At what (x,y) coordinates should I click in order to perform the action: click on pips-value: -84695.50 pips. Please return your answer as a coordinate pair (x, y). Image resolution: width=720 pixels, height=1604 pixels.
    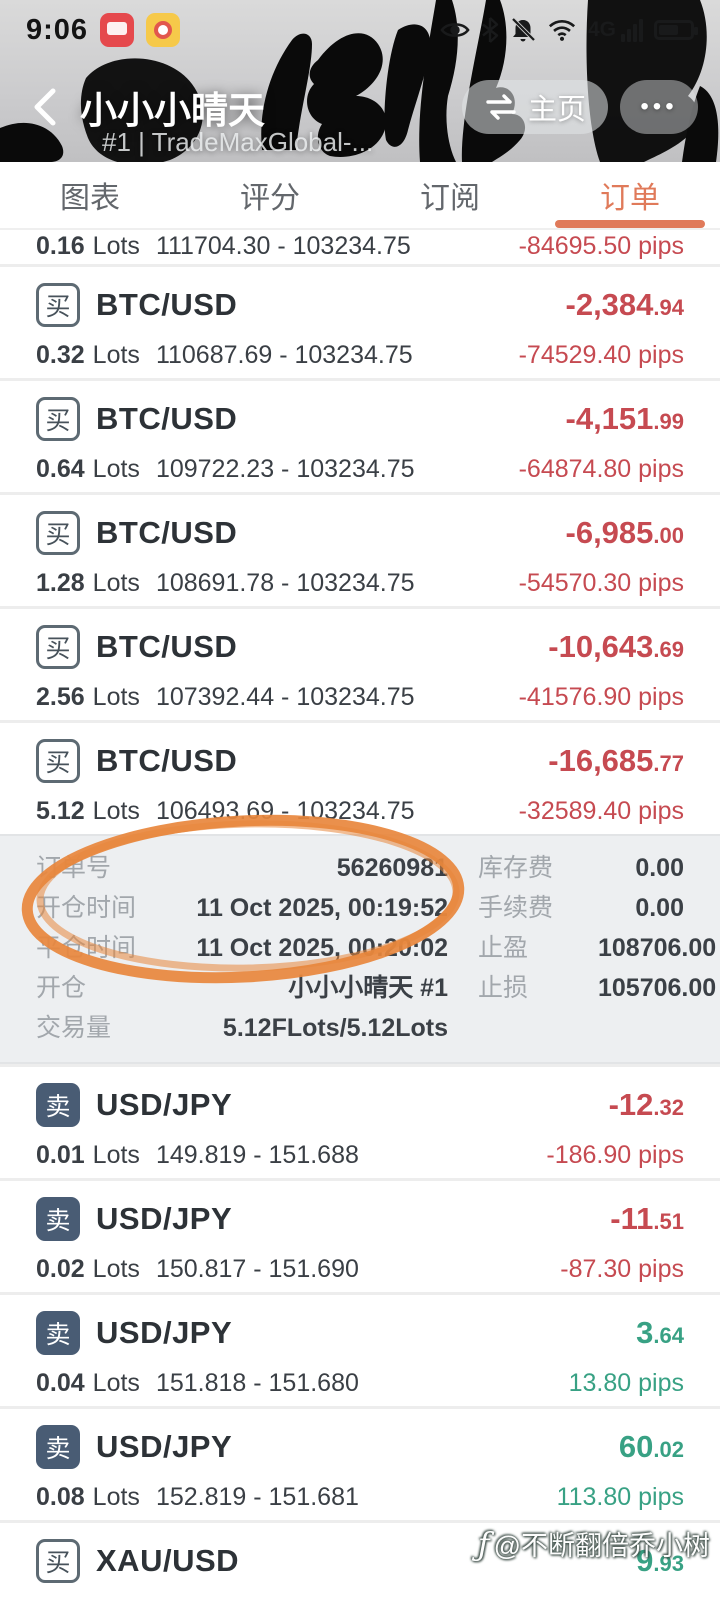
    Looking at the image, I should click on (601, 246).